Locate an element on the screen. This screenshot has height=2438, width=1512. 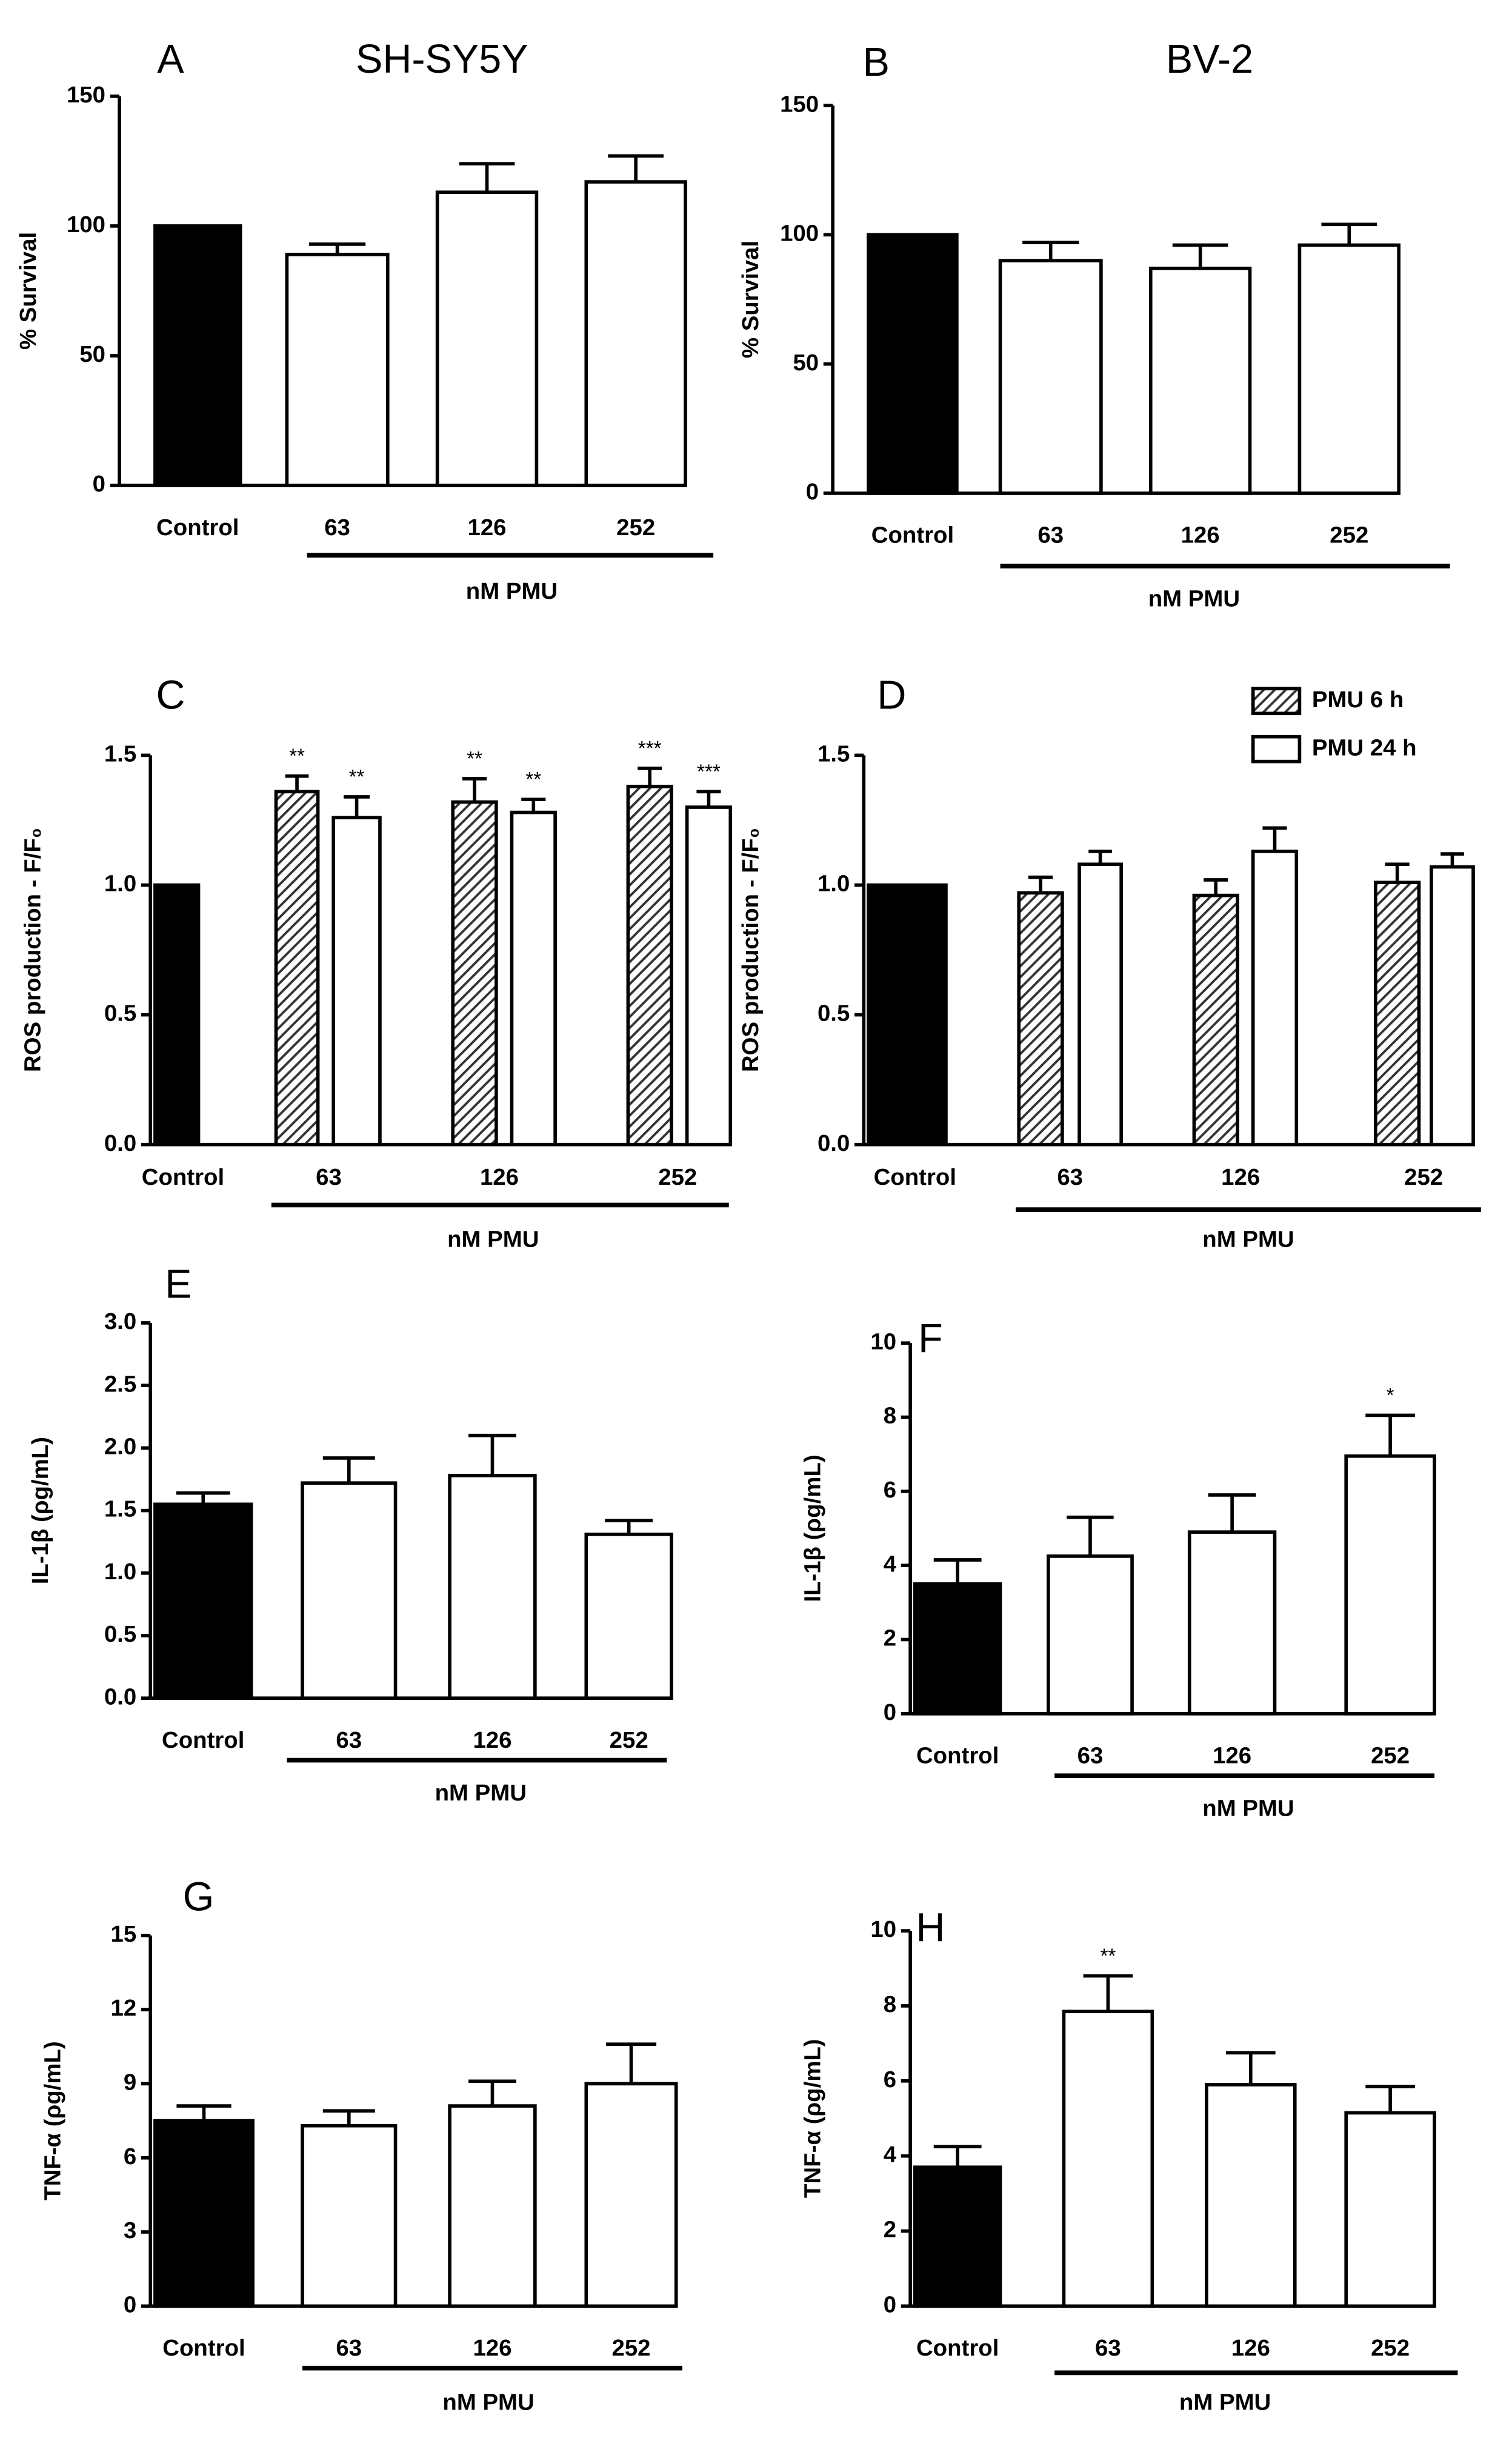
y-axis-label: ROS production - F/F₀ is located at coordinates (32, 950).